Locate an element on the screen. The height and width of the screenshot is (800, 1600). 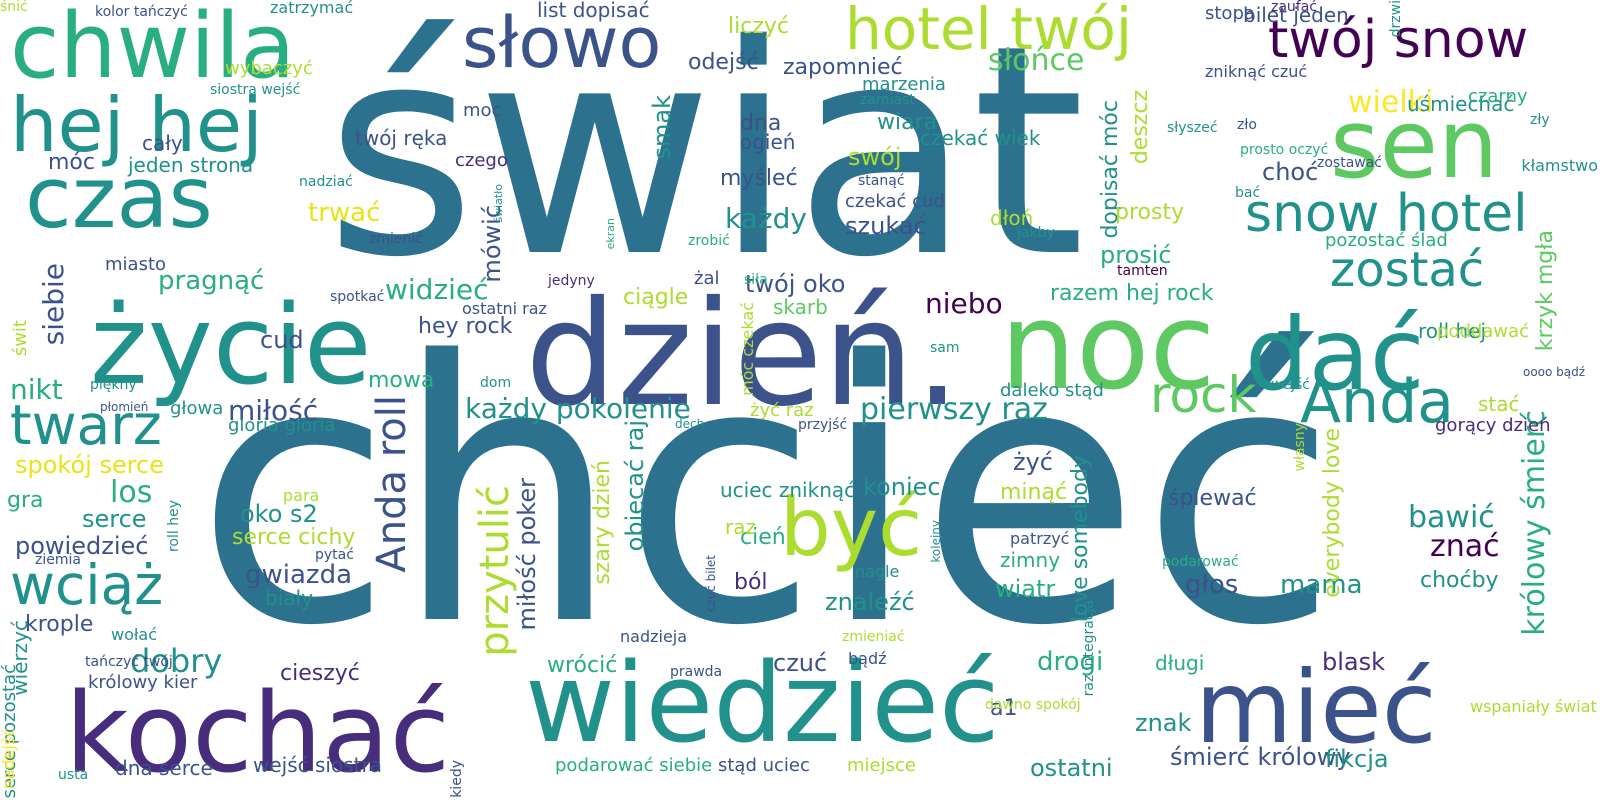
word-czuć: czuć is located at coordinates (800, 663).